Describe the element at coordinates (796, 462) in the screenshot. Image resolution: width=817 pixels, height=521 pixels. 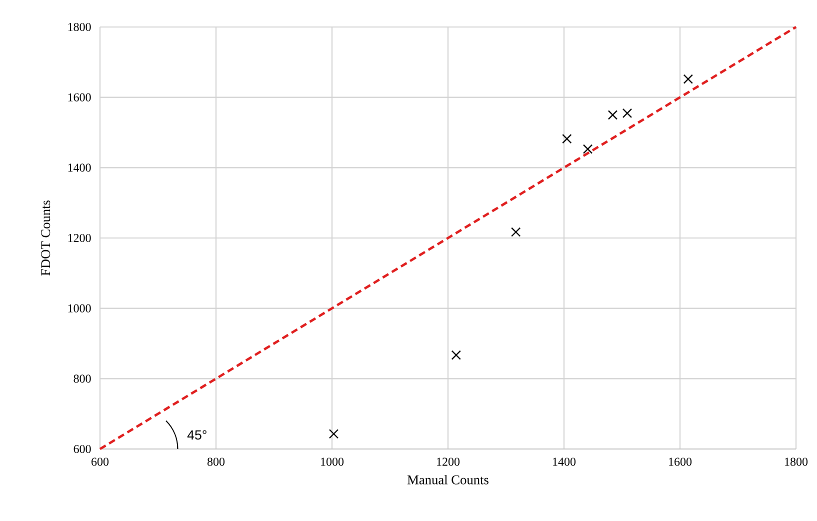
I see `x-tick-label: 1800` at that location.